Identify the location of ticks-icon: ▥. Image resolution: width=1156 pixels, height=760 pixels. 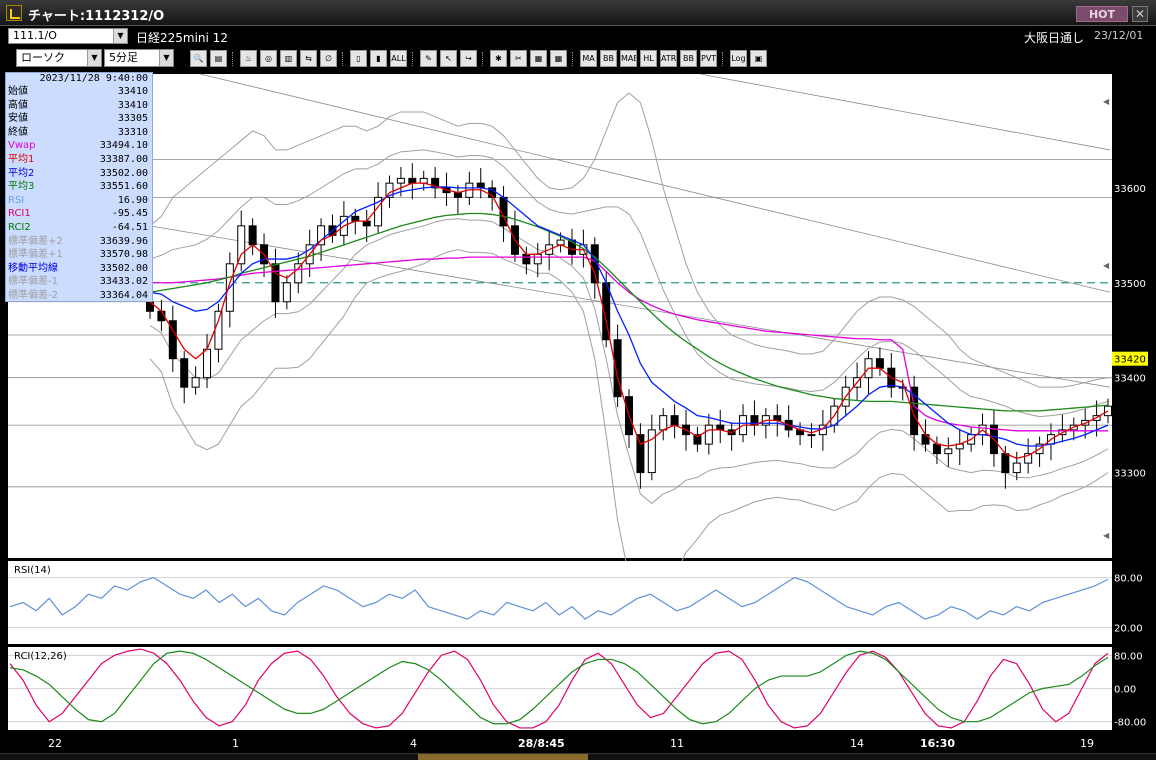
(288, 58).